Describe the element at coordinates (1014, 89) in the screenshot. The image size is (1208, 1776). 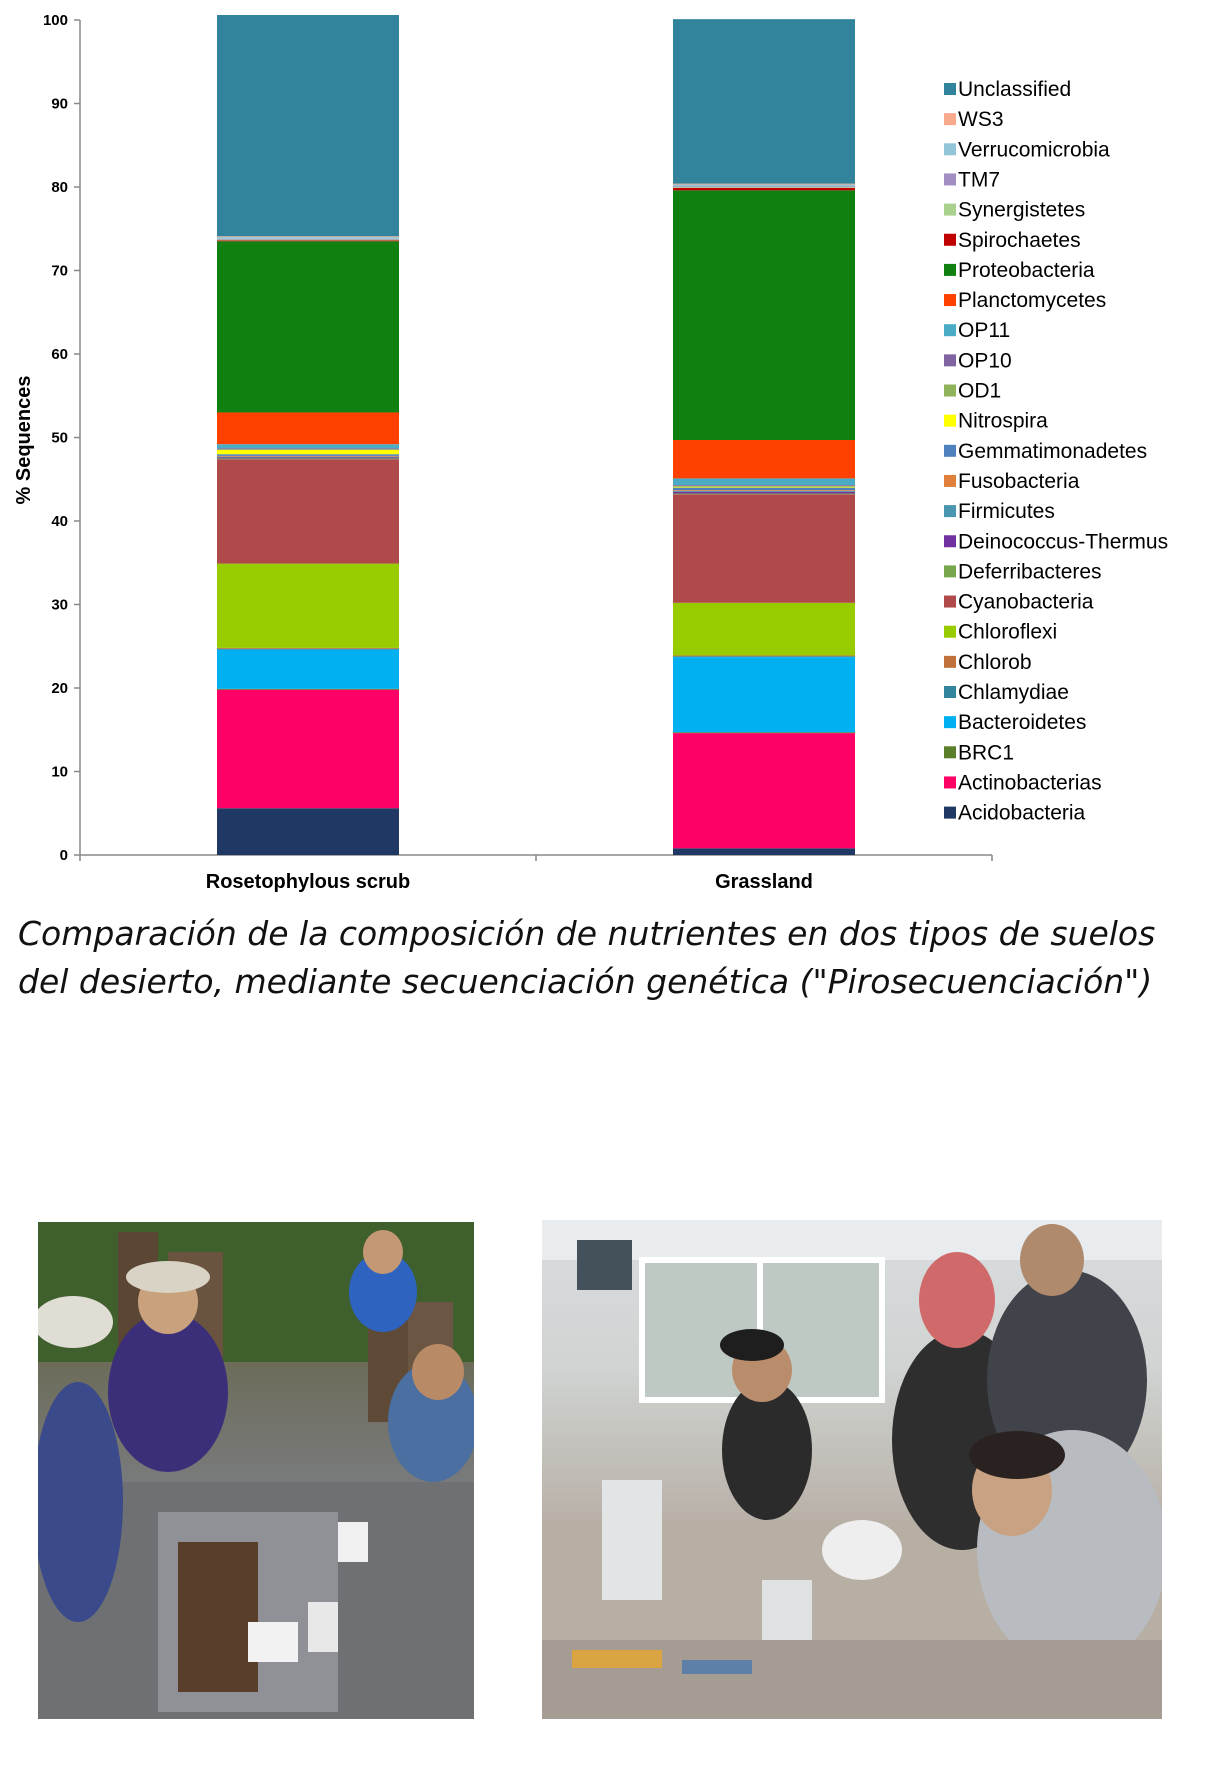
I see `legend-label: Unclassified` at that location.